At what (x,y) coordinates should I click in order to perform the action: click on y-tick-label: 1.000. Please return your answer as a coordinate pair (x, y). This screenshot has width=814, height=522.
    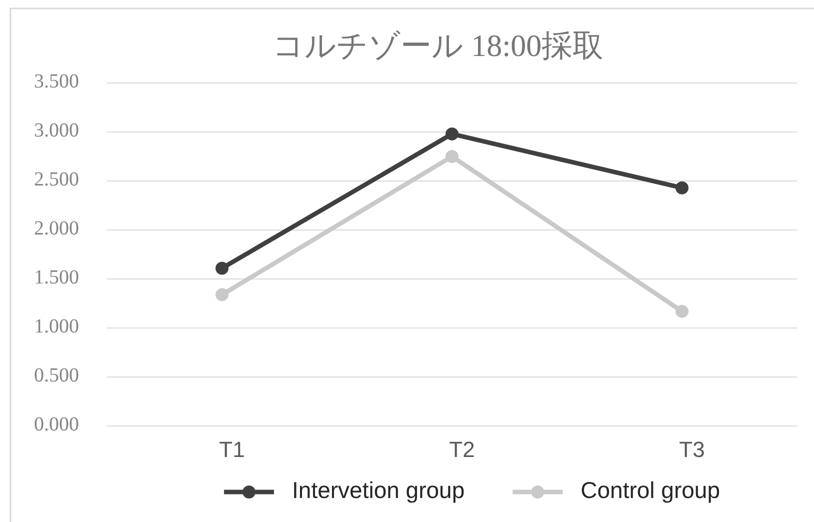
    Looking at the image, I should click on (56, 327).